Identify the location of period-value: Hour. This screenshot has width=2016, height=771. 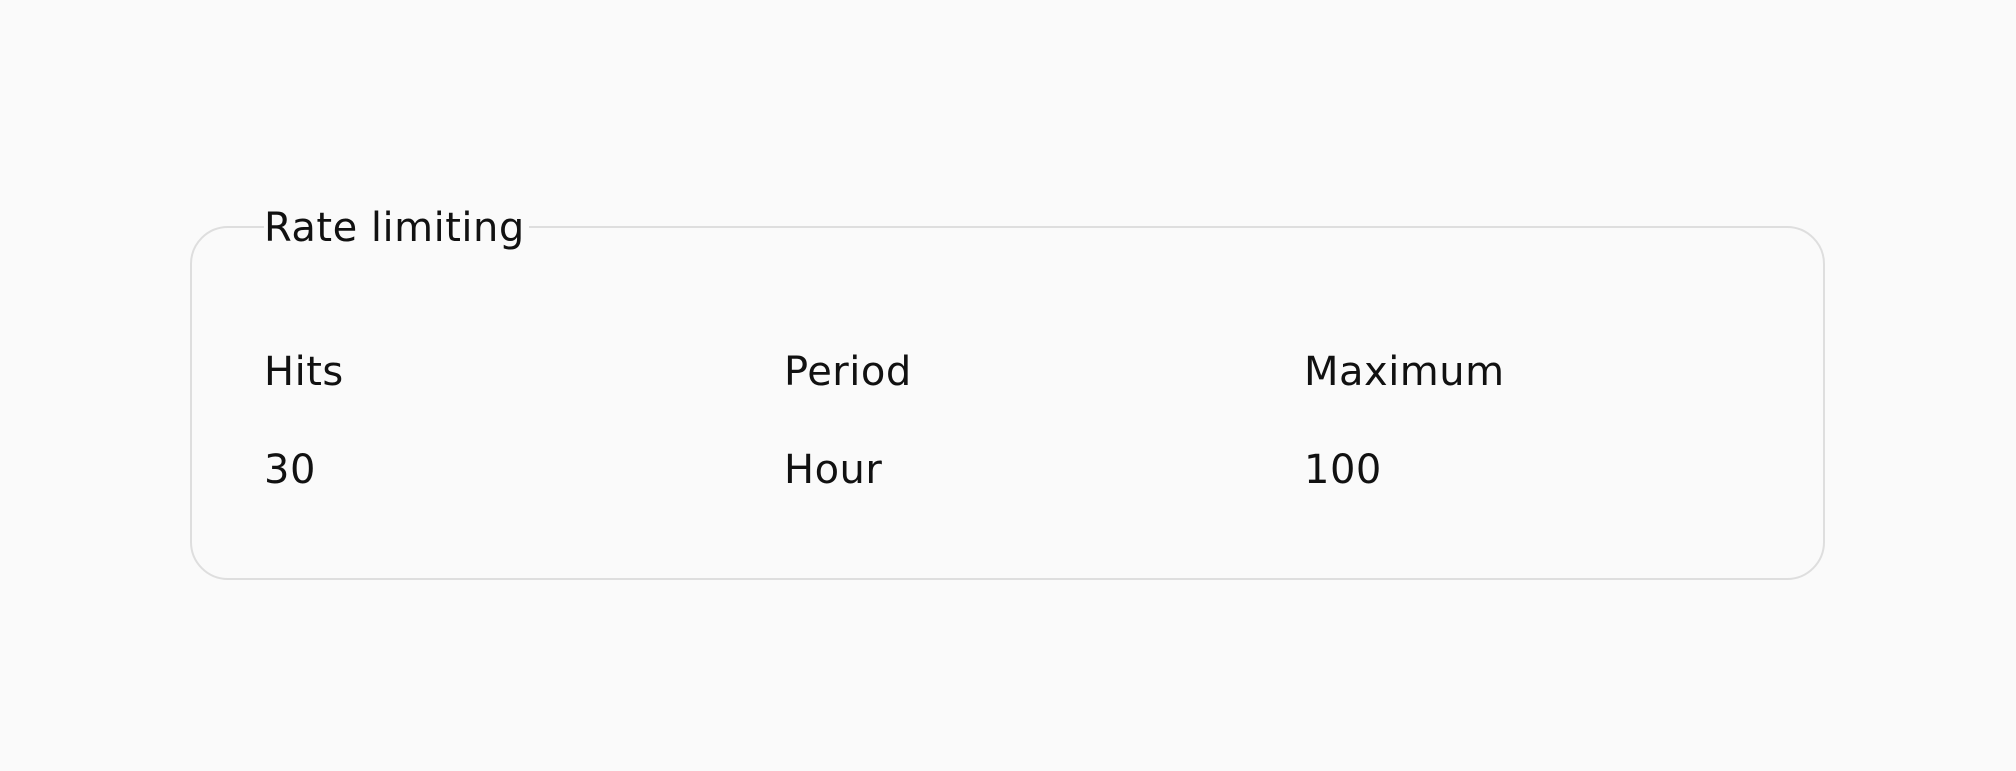
(833, 470).